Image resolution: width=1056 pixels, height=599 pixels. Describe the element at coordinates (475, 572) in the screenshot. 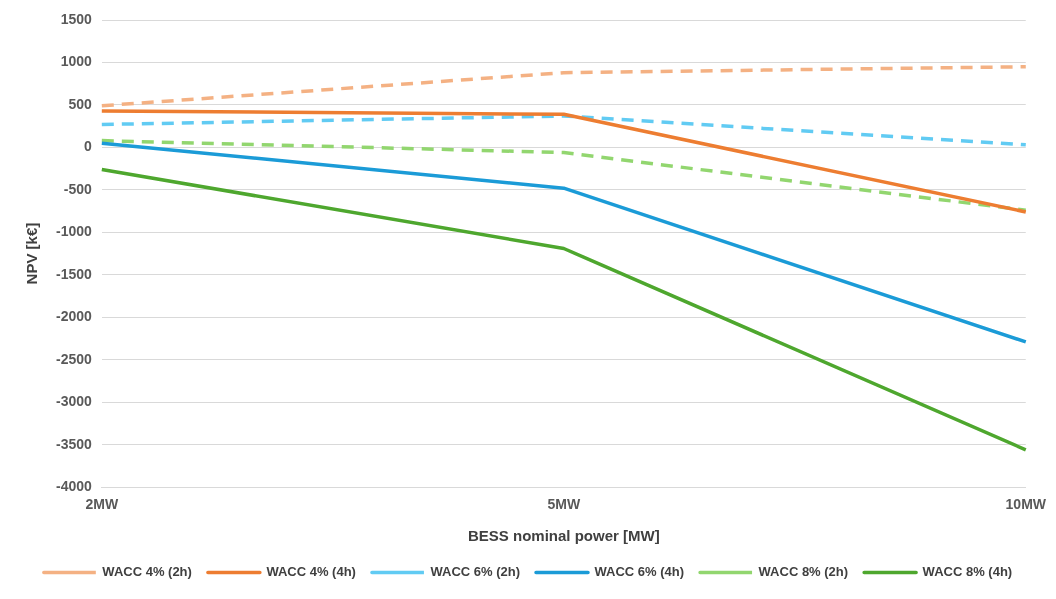

I see `legend-label: WACC 6% (2h)` at that location.